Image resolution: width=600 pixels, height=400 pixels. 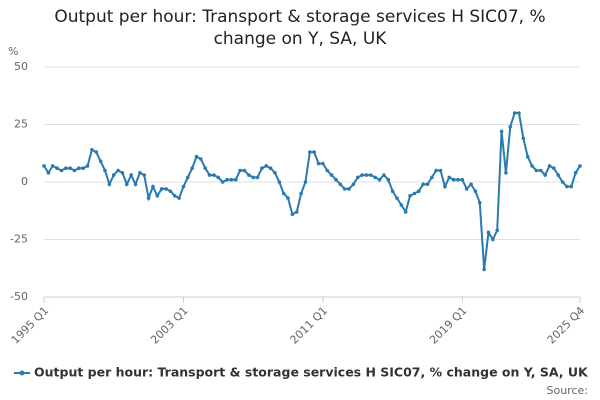 I want to click on x-tick-label: 2019 Q1, so click(x=448, y=325).